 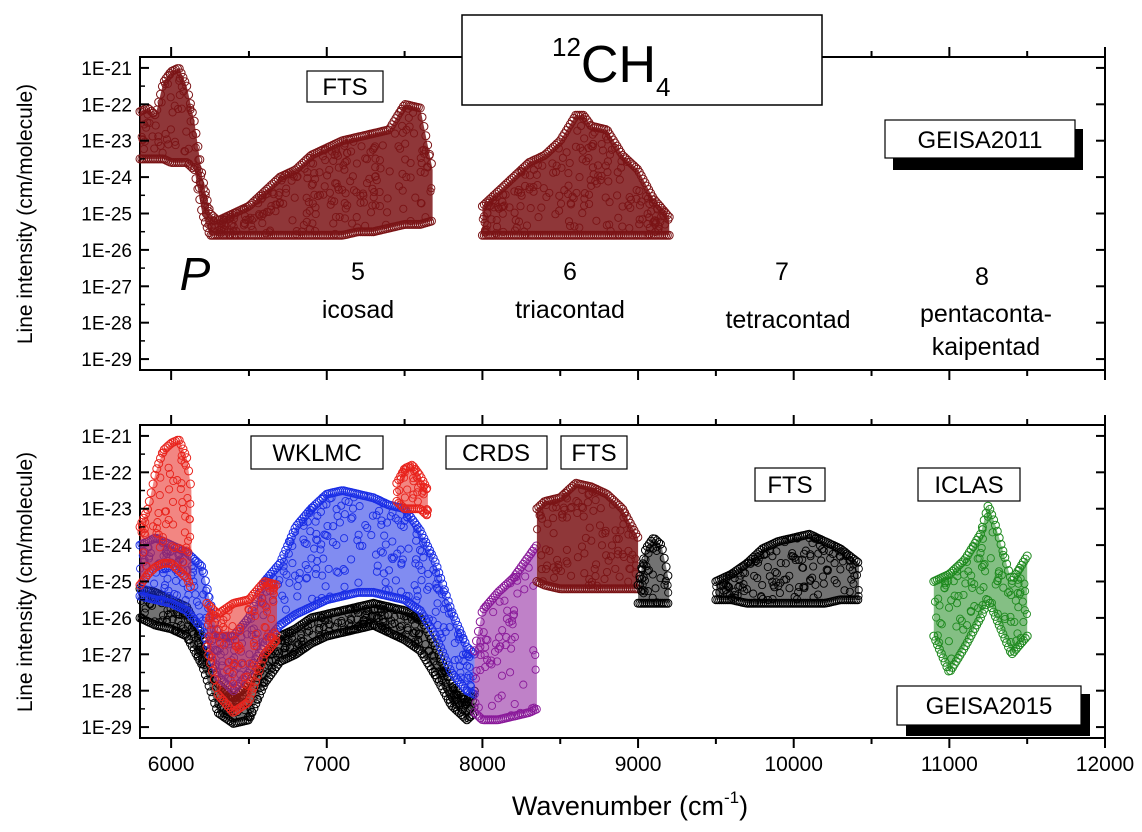 I want to click on y-tick-label: 1E-28, so click(x=106, y=692).